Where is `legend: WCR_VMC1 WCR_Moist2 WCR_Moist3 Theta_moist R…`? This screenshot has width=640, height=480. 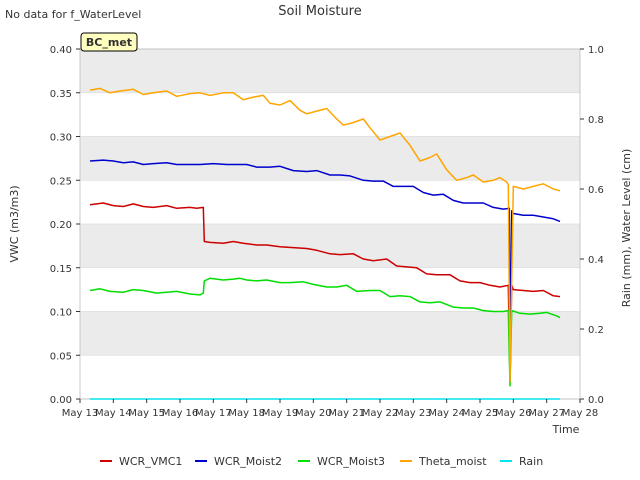
legend: WCR_VMC1 WCR_Moist2 WCR_Moist3 Theta_moist R… is located at coordinates (321, 461).